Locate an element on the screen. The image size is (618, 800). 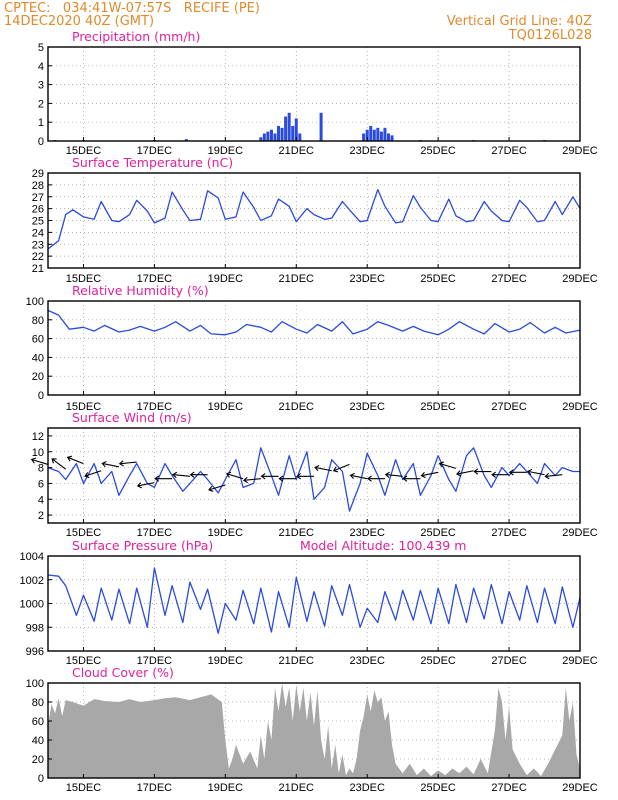
y-tick-label: 5 is located at coordinates (41, 48).